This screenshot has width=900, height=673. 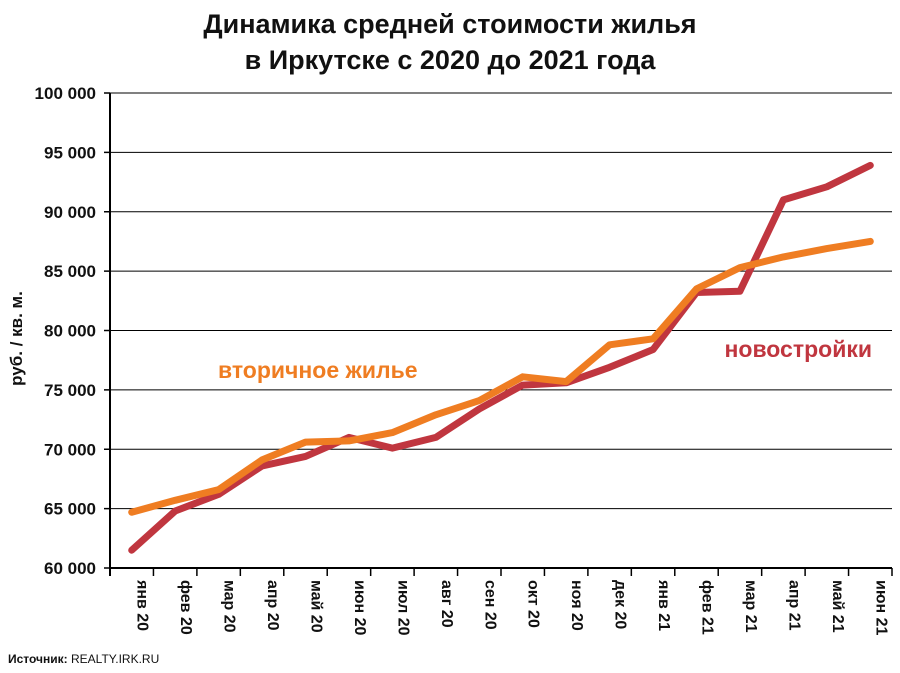 I want to click on x-tick-label: май 20, so click(x=316, y=606).